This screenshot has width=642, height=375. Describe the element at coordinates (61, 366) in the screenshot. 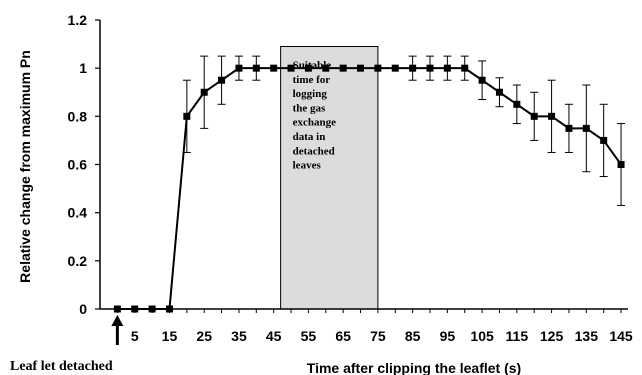

I see `leaf-detached-label: Leaf let detached` at that location.